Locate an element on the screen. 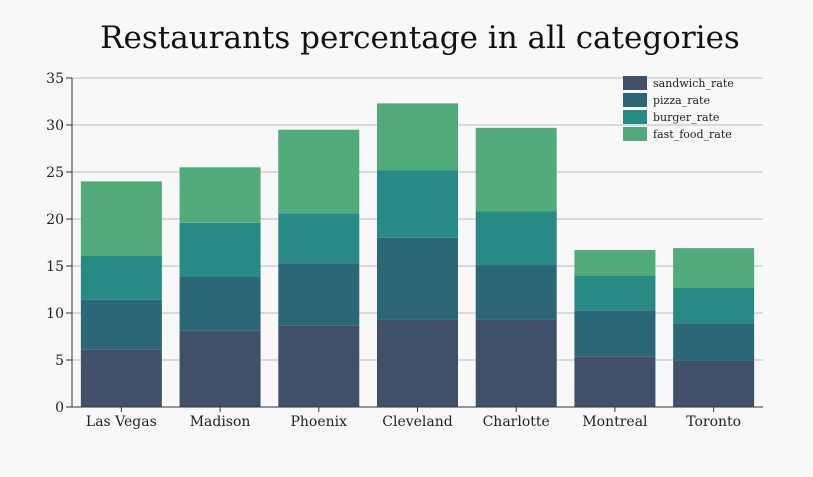 This screenshot has width=813, height=477. x-tick-label: Montreal is located at coordinates (615, 422).